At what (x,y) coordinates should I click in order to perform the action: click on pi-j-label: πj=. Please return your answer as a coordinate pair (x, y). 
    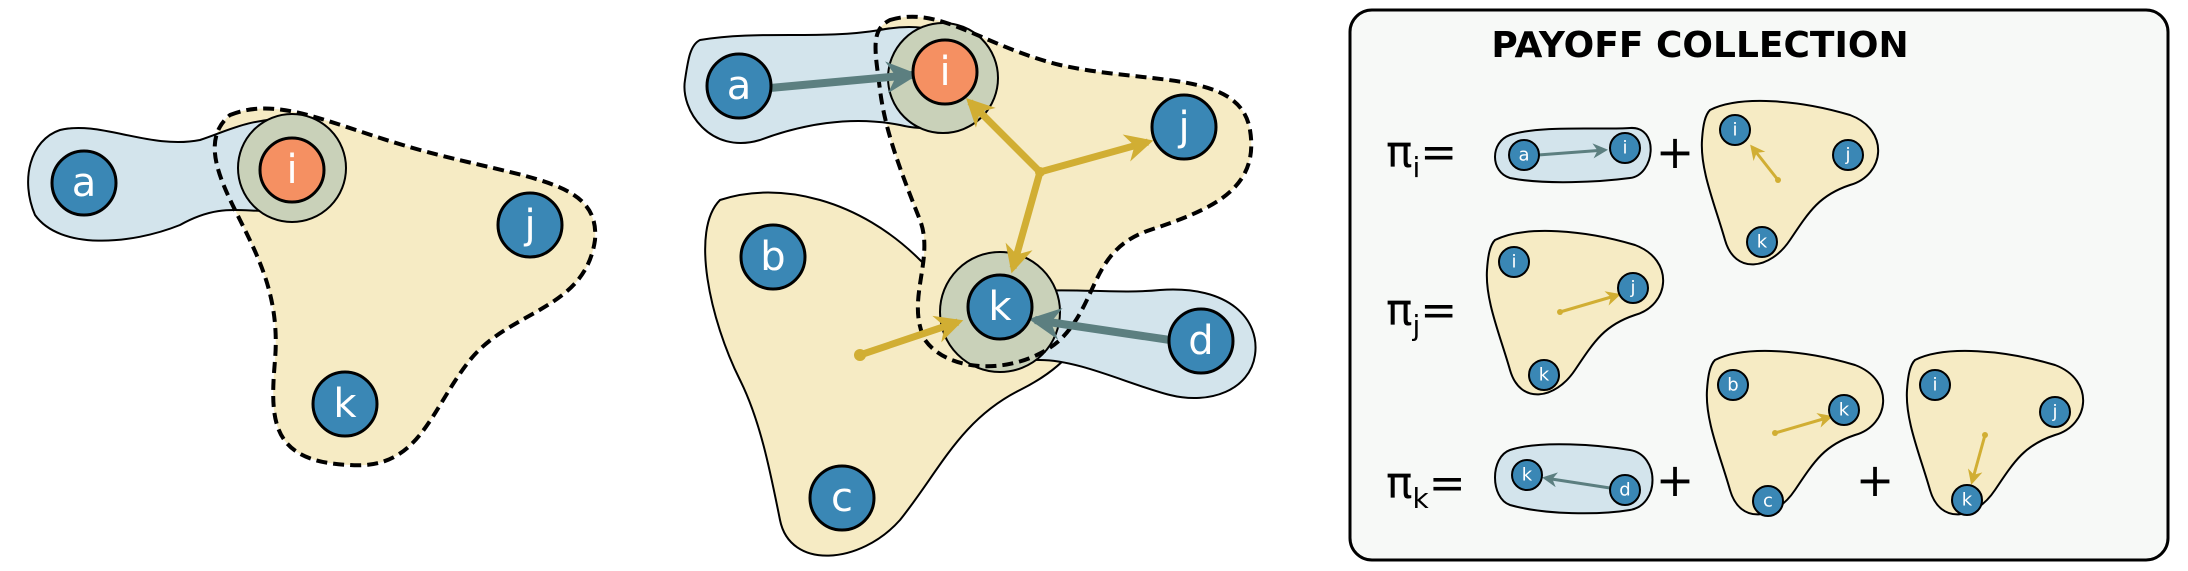
    Looking at the image, I should click on (1421, 313).